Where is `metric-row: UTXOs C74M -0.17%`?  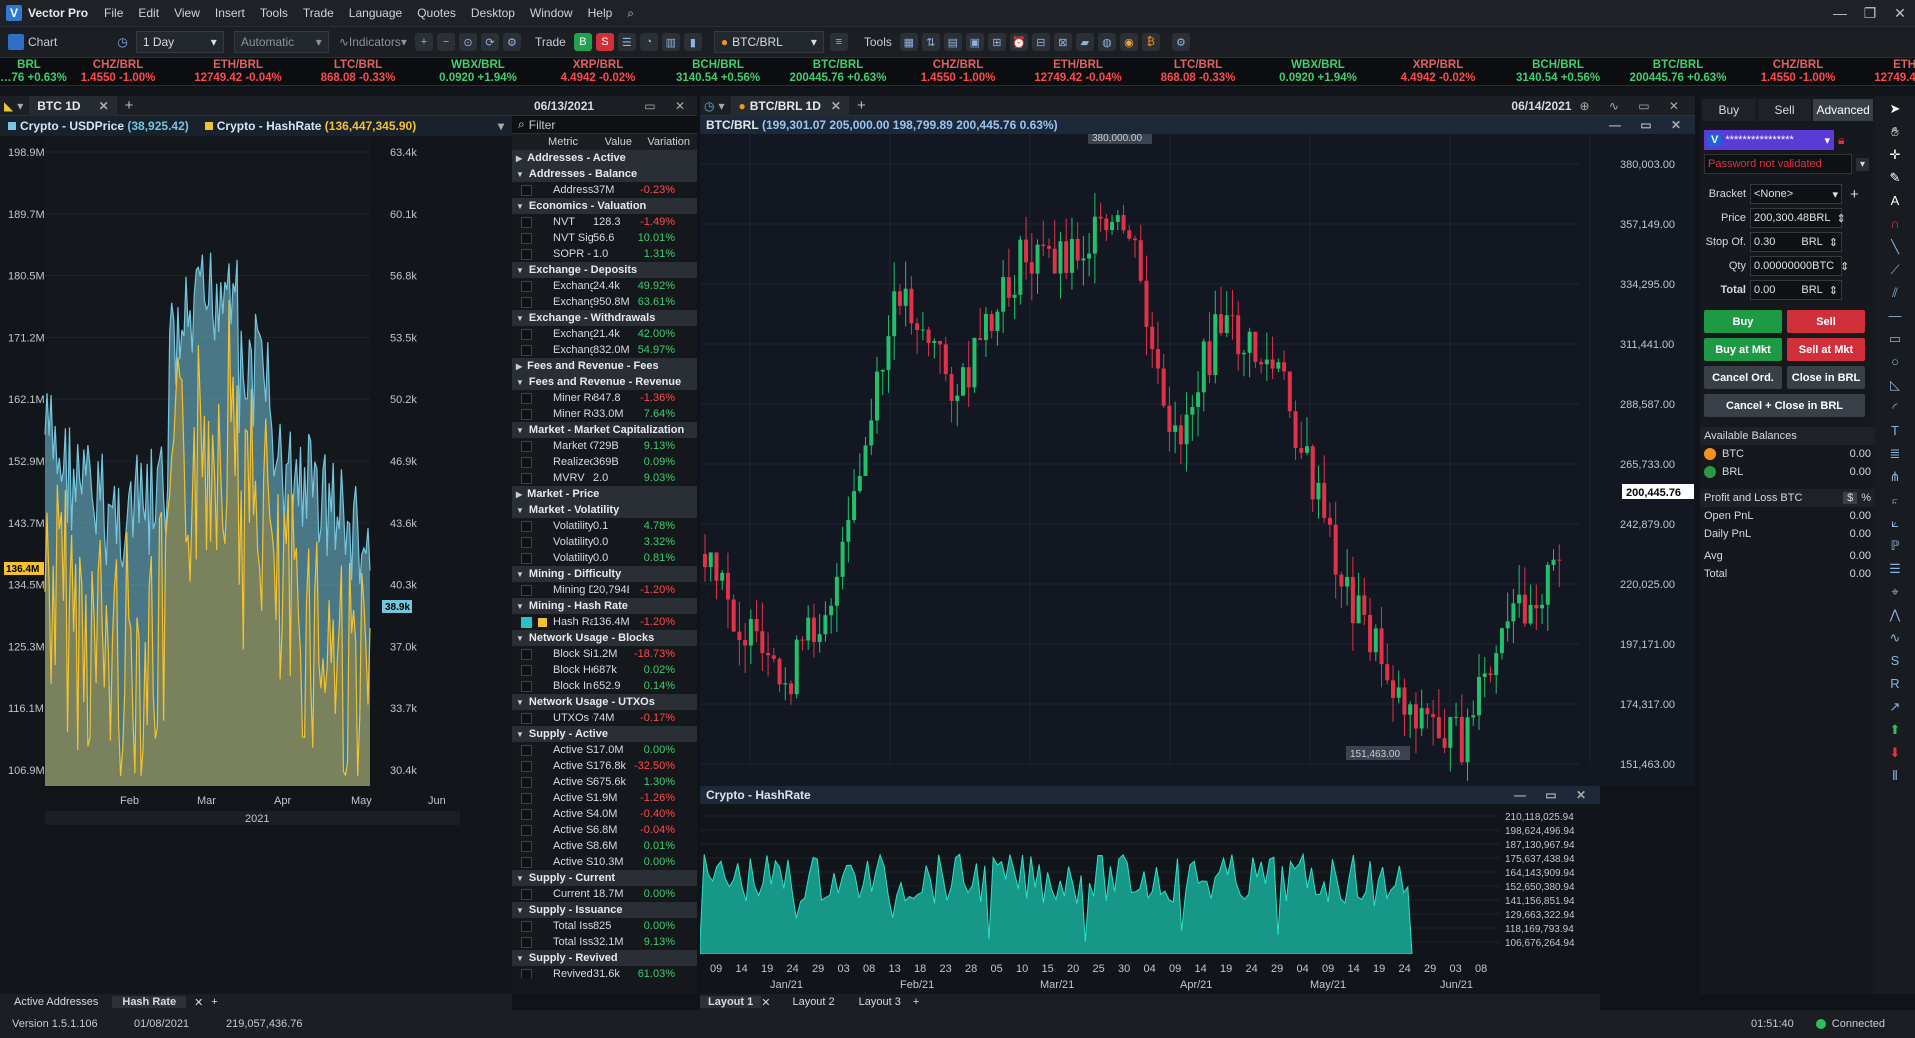 metric-row: UTXOs C74M -0.17% is located at coordinates (604, 718).